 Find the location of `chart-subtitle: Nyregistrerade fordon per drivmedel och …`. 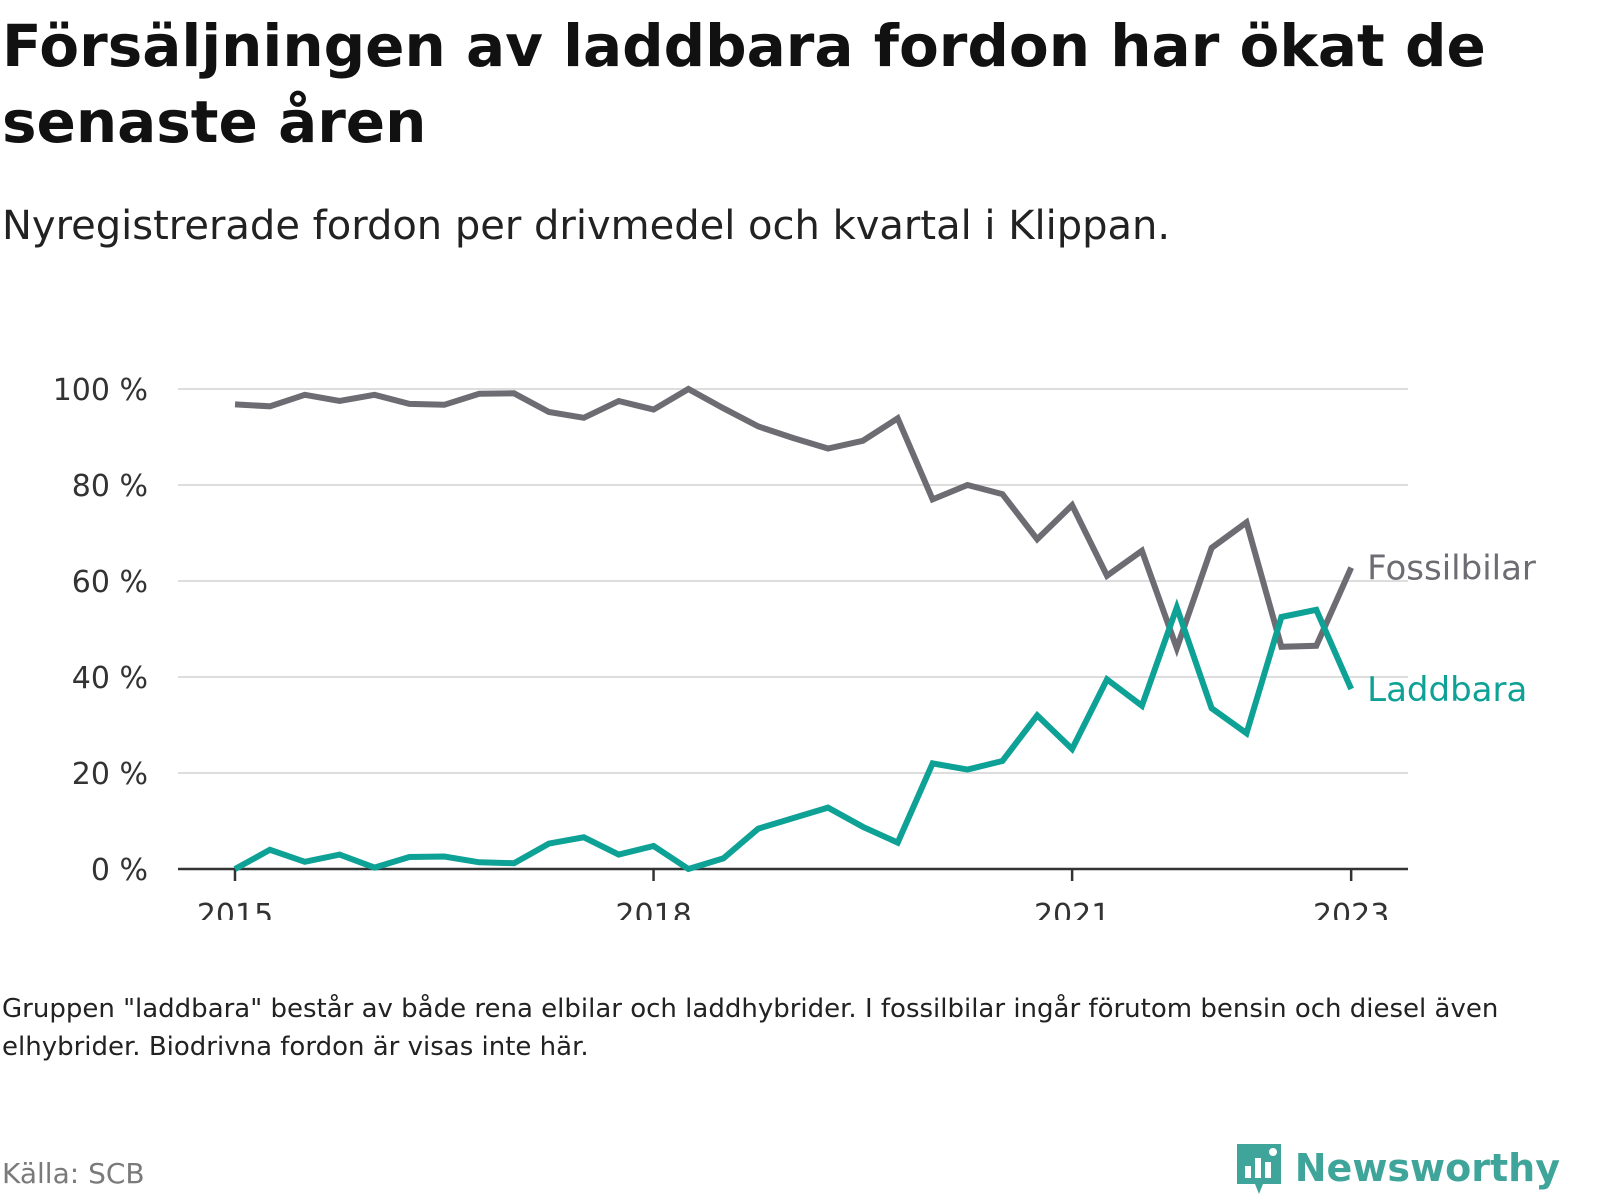

chart-subtitle: Nyregistrerade fordon per drivmedel och … is located at coordinates (586, 226).